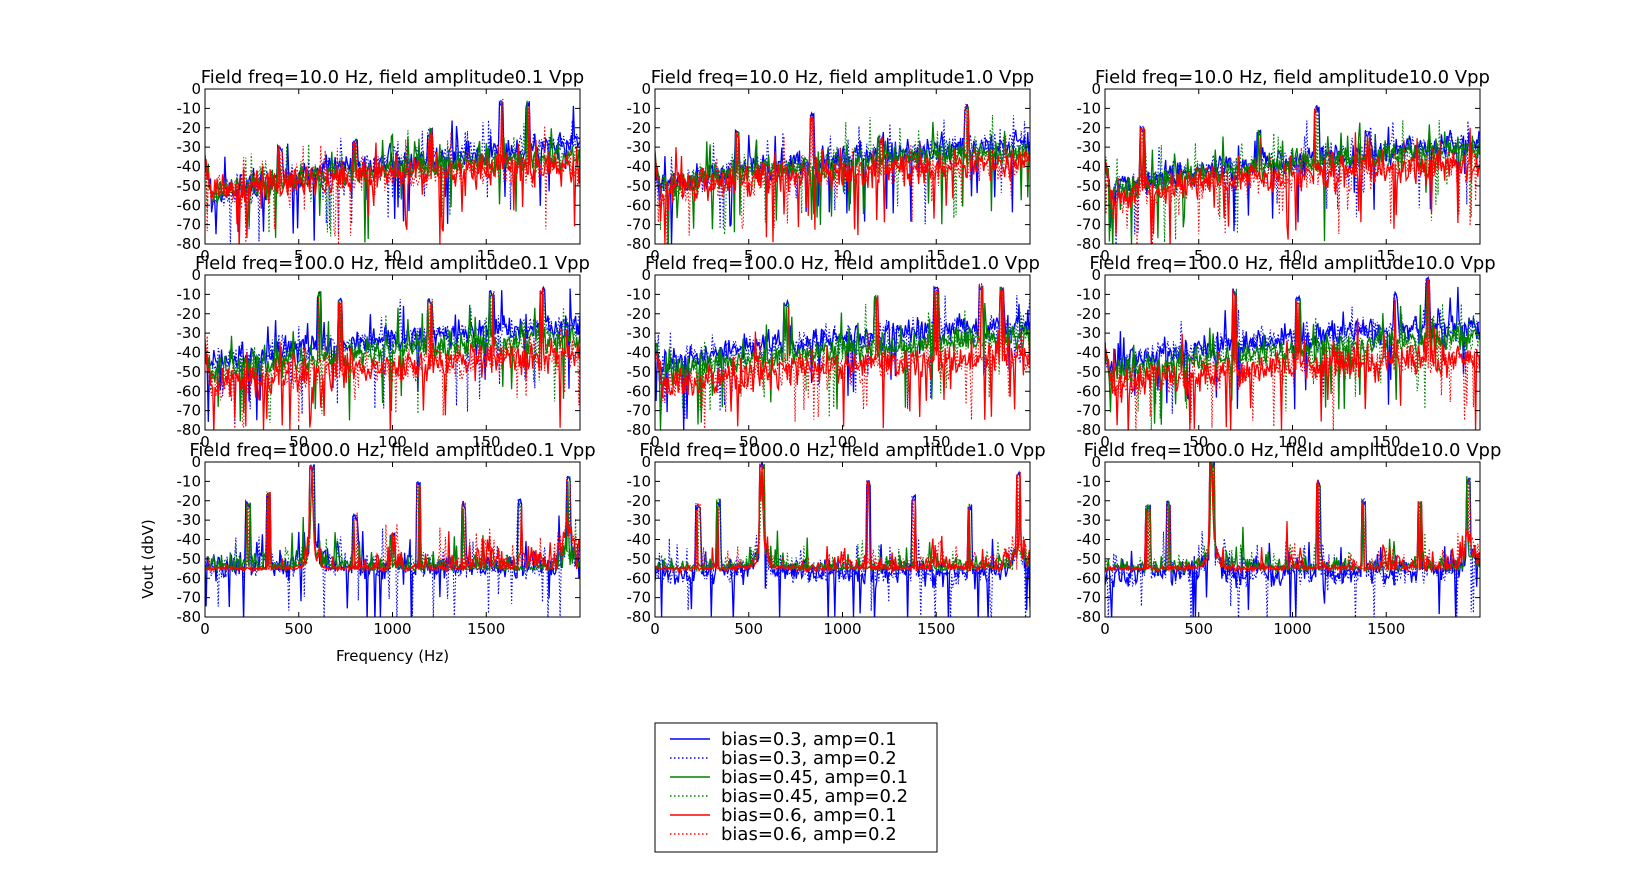 The image size is (1626, 887). Describe the element at coordinates (748, 629) in the screenshot. I see `x-tick-label: 500` at that location.